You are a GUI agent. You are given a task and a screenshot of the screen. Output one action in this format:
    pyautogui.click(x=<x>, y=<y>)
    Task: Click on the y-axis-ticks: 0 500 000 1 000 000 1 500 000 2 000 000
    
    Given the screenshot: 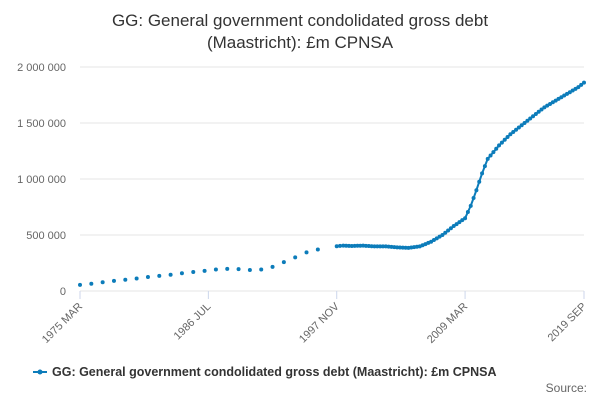 What is the action you would take?
    pyautogui.click(x=41, y=180)
    